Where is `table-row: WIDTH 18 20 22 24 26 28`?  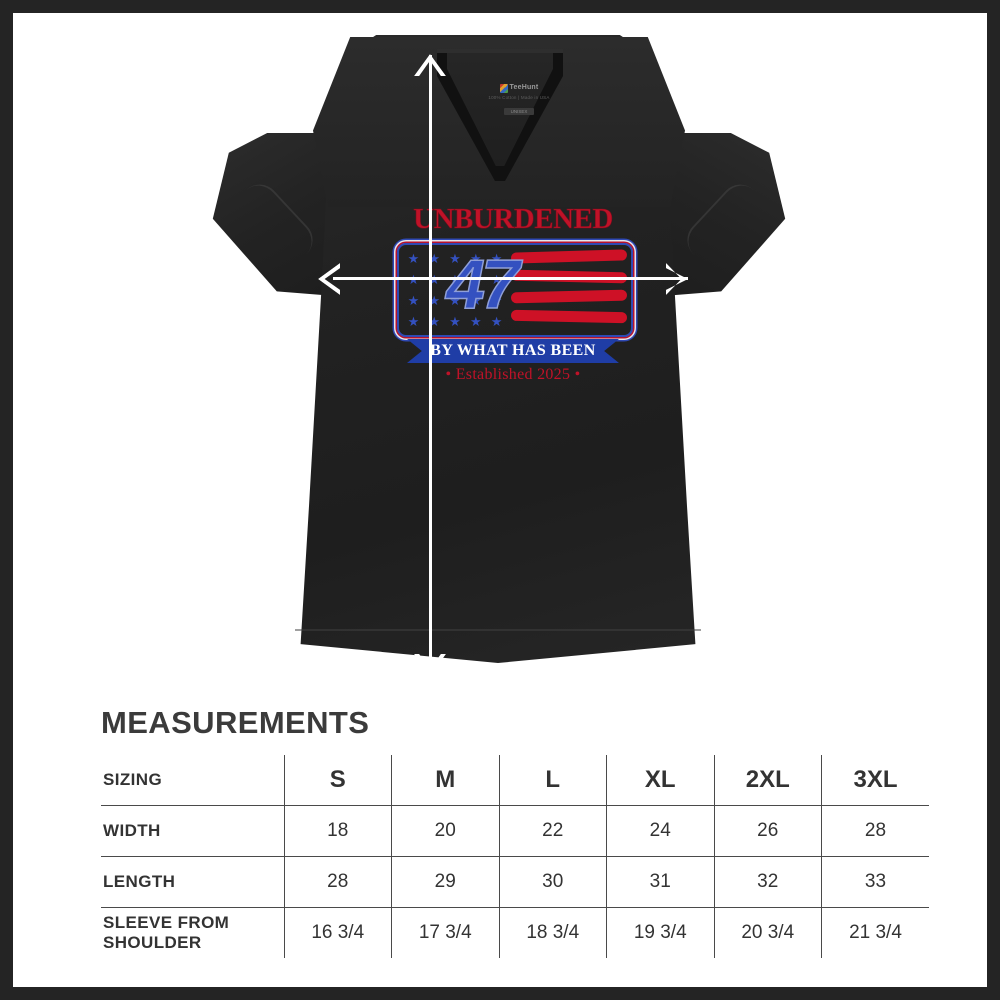 table-row: WIDTH 18 20 22 24 26 28 is located at coordinates (515, 831).